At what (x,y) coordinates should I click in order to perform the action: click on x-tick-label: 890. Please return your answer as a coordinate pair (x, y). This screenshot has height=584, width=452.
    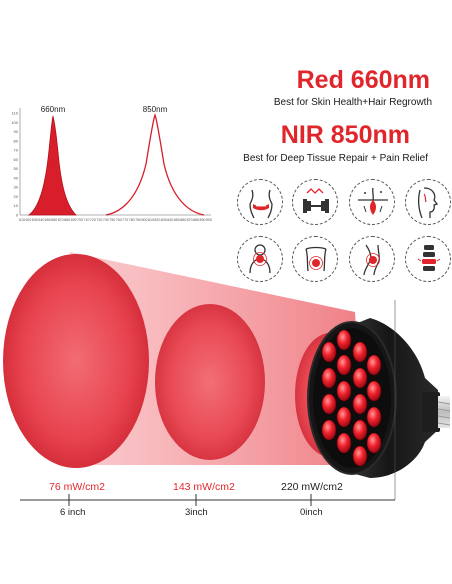
    Looking at the image, I should click on (203, 220).